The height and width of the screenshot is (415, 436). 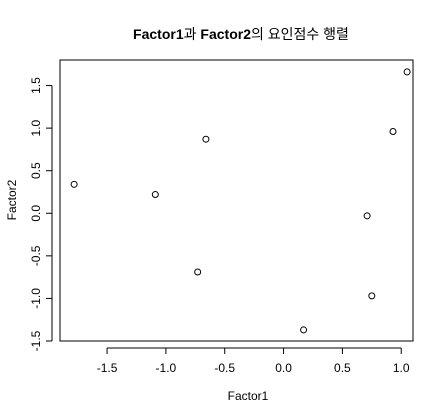 I want to click on y-tick-label: 1.5, so click(x=36, y=85).